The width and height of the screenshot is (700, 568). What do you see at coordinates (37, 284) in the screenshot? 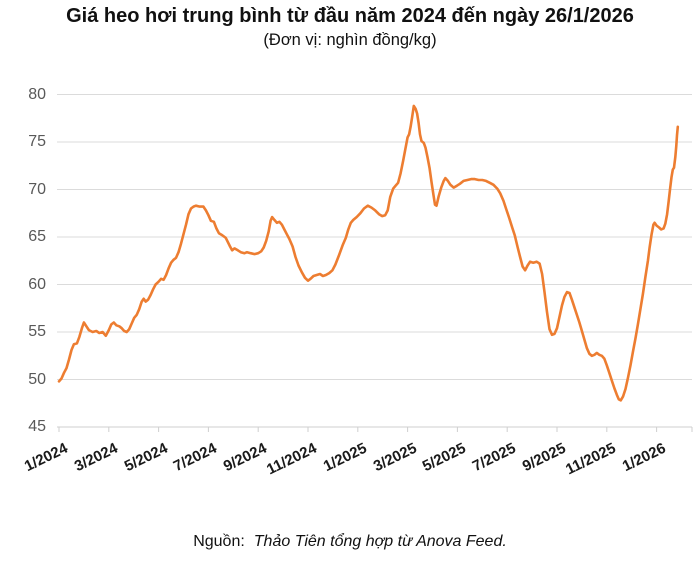
I see `y-axis-label: 60` at bounding box center [37, 284].